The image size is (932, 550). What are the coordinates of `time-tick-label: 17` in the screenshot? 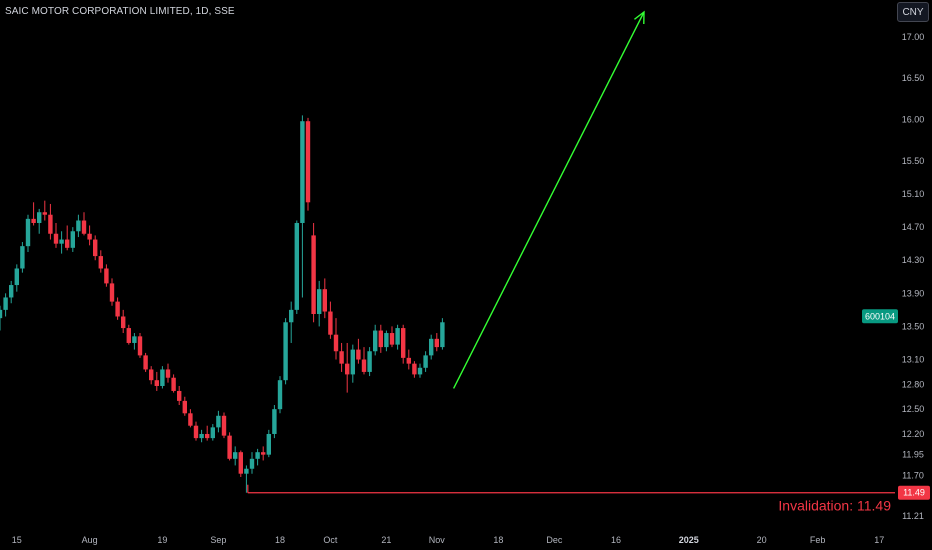 It's located at (879, 540).